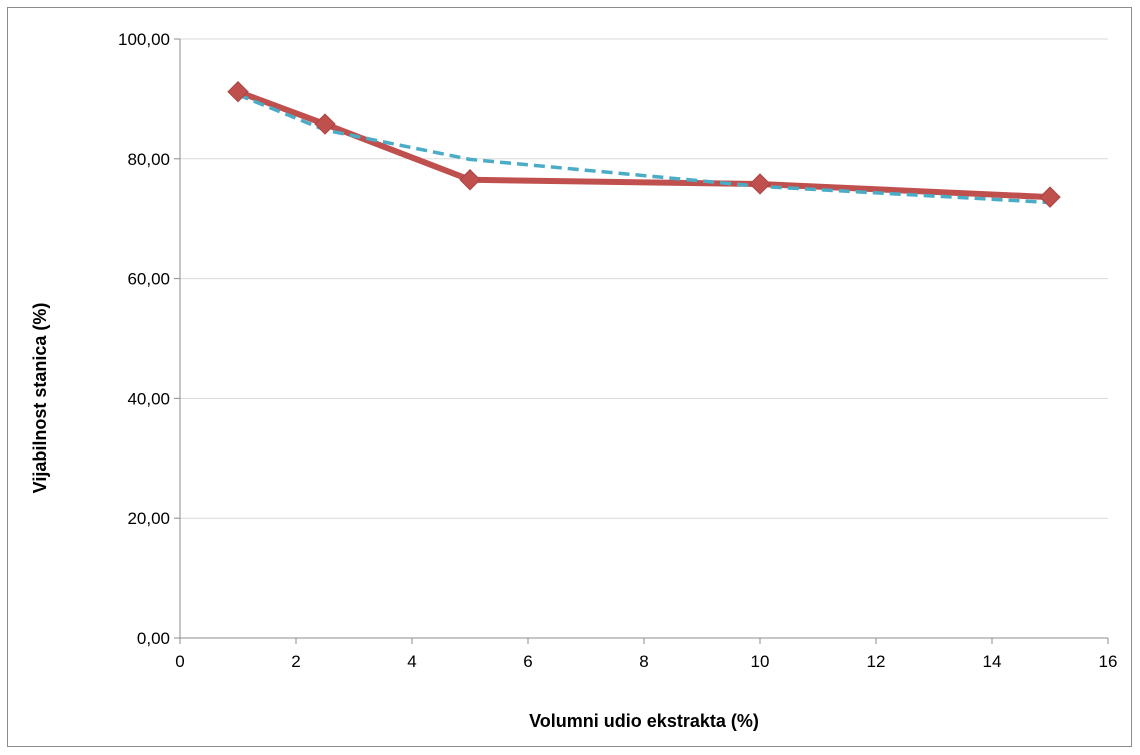  Describe the element at coordinates (40, 398) in the screenshot. I see `y-axis-title: Vijabilnost stanica (%)` at that location.